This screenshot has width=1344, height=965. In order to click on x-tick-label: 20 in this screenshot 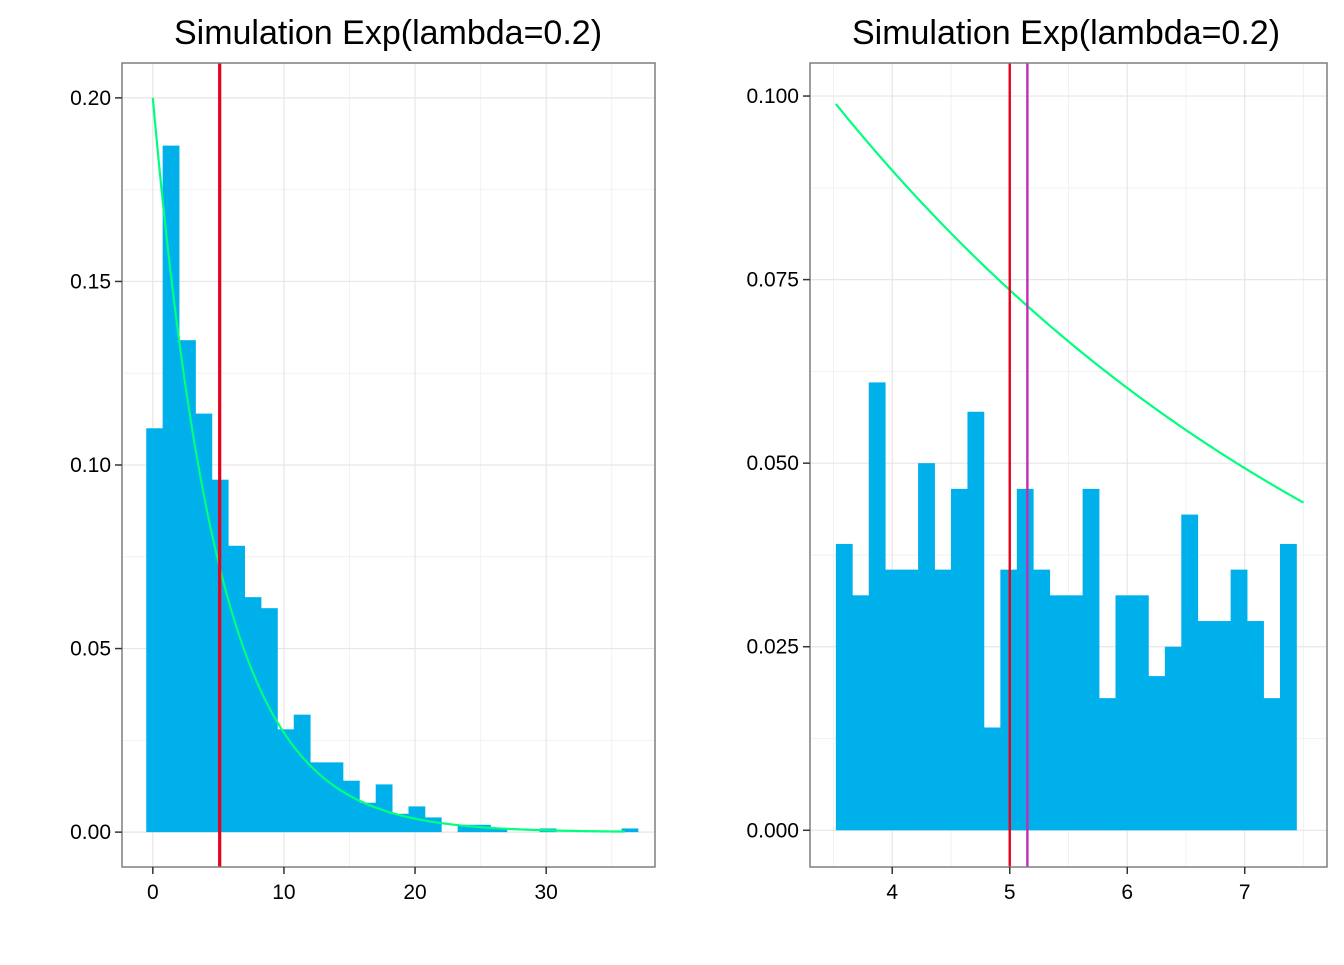, I will do `click(414, 892)`.